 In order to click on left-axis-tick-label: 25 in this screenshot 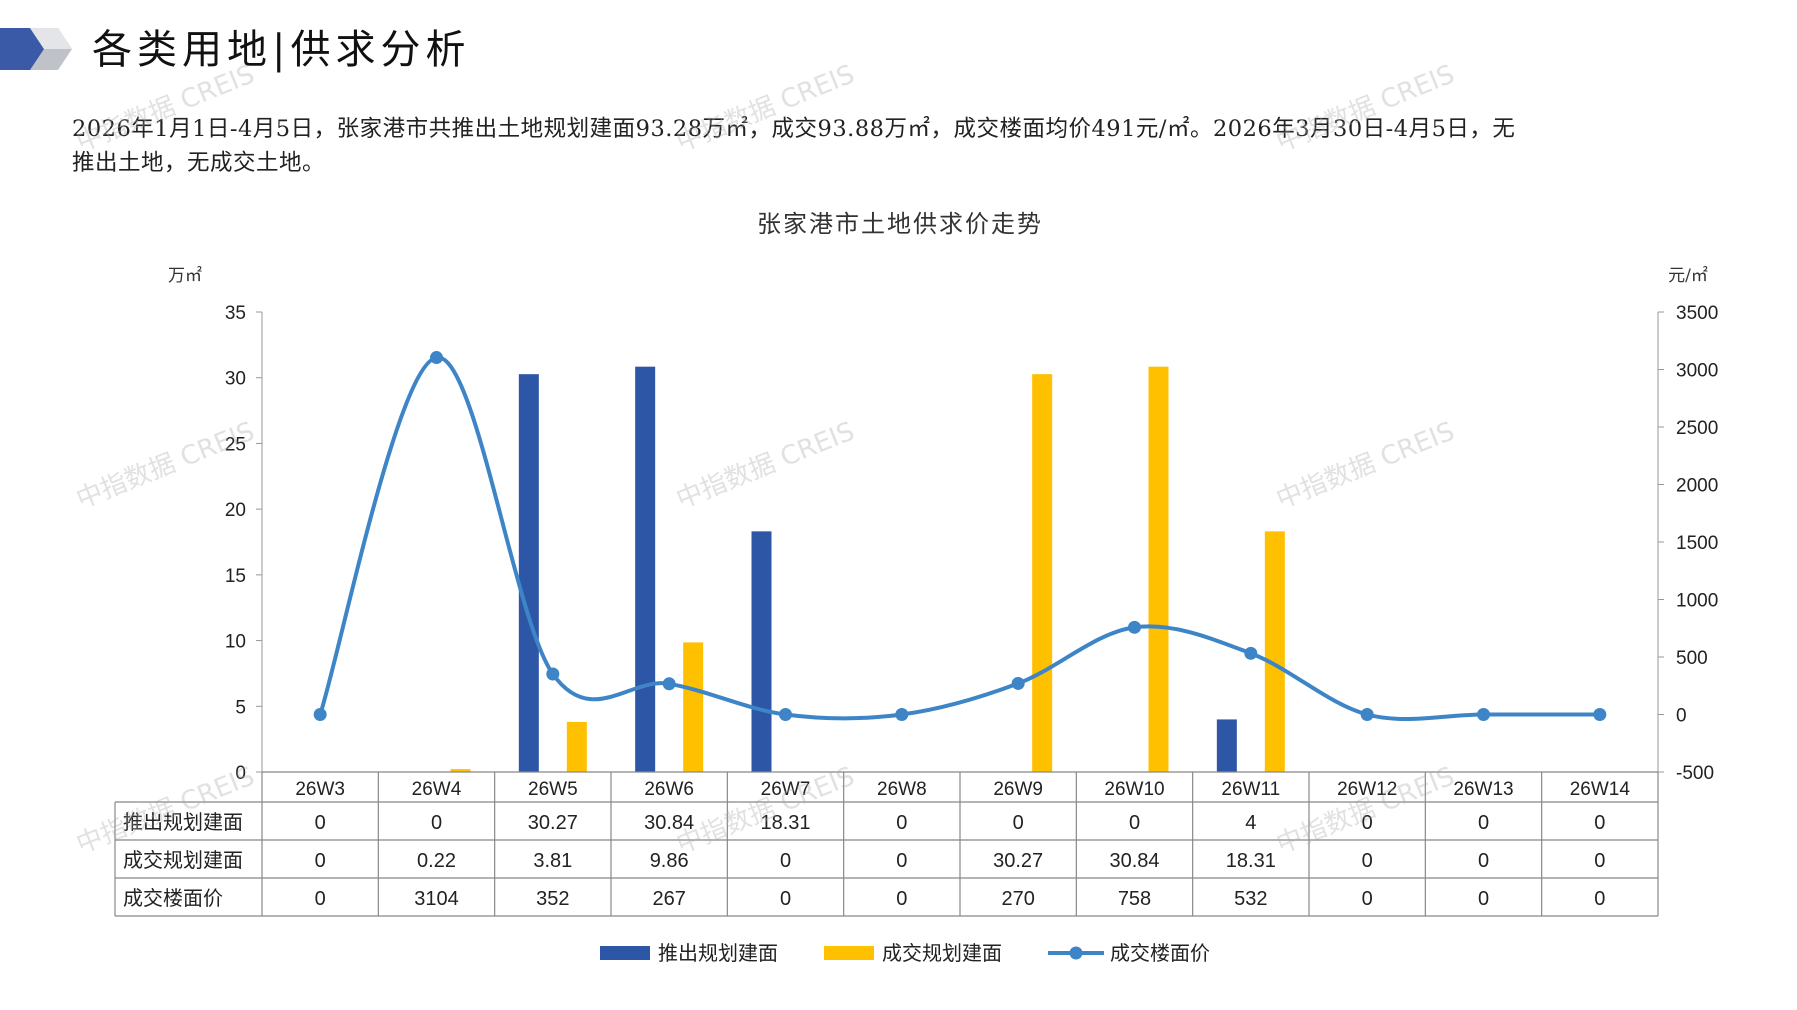, I will do `click(235, 444)`.